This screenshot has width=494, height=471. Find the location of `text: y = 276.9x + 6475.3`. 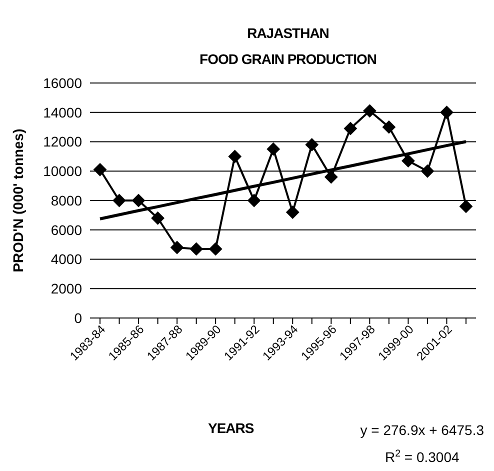

text: y = 276.9x + 6475.3 is located at coordinates (422, 430).